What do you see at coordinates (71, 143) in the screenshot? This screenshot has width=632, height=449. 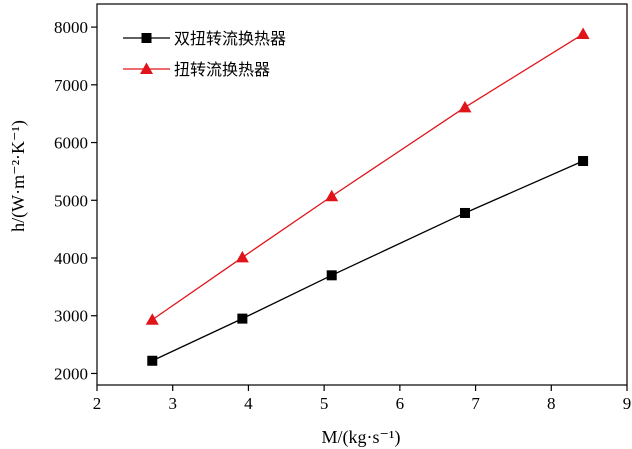 I see `y-tick-label: 6000` at bounding box center [71, 143].